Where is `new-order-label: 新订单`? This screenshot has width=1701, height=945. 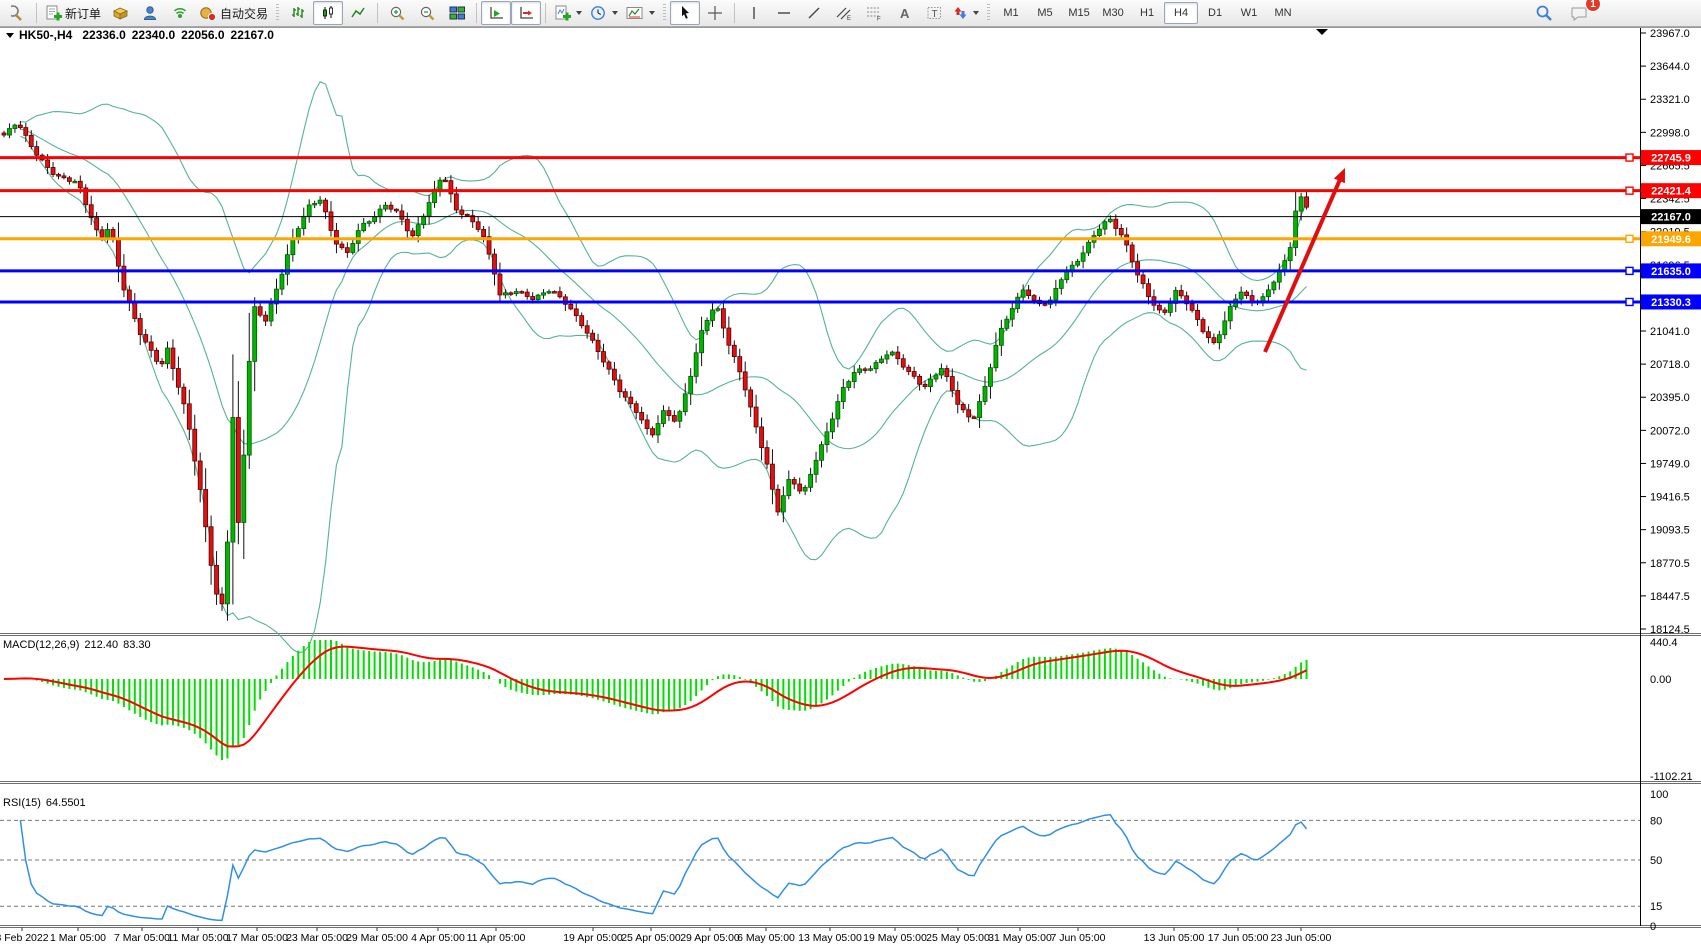
new-order-label: 新订单 is located at coordinates (83, 13).